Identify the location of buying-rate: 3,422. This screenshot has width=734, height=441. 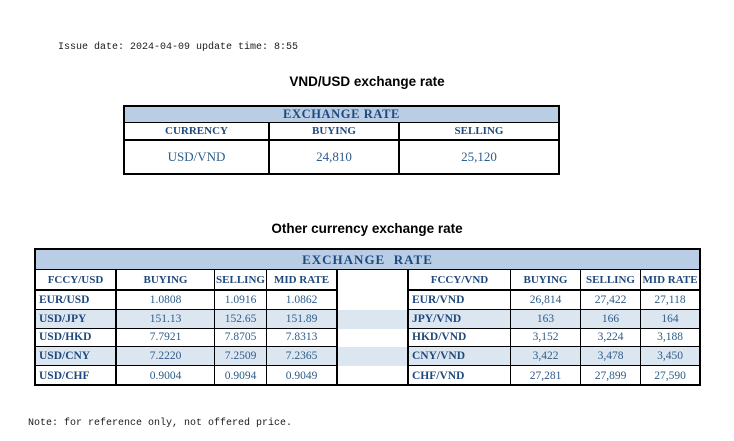
(545, 357).